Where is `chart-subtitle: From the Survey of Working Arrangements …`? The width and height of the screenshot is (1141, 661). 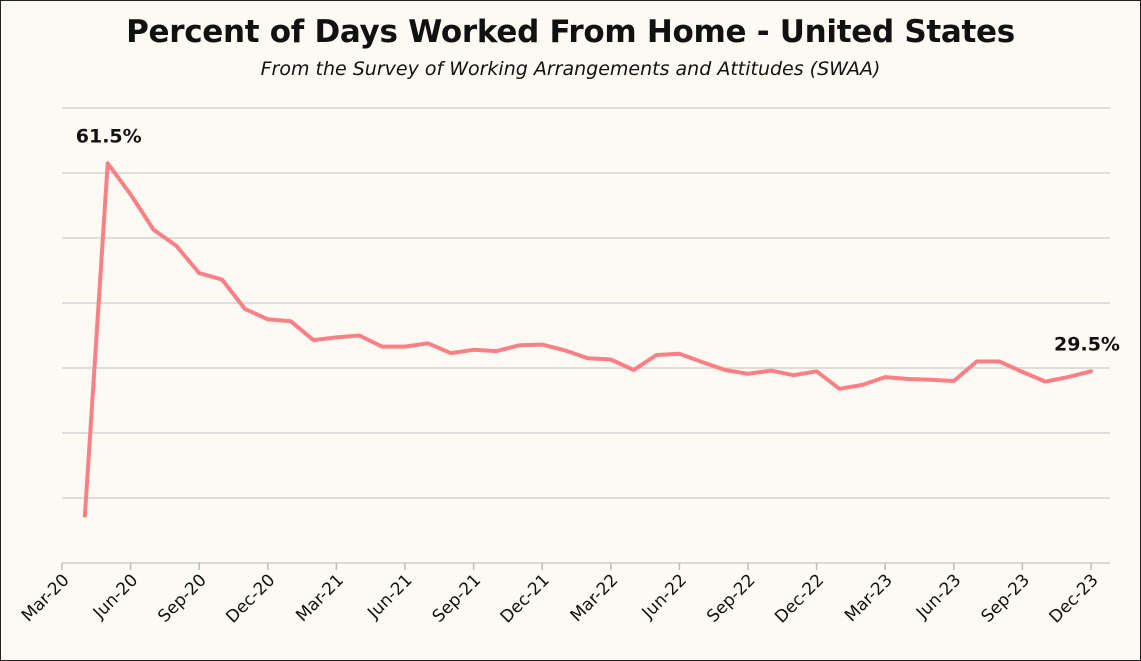
chart-subtitle: From the Survey of Working Arrangements … is located at coordinates (570, 69).